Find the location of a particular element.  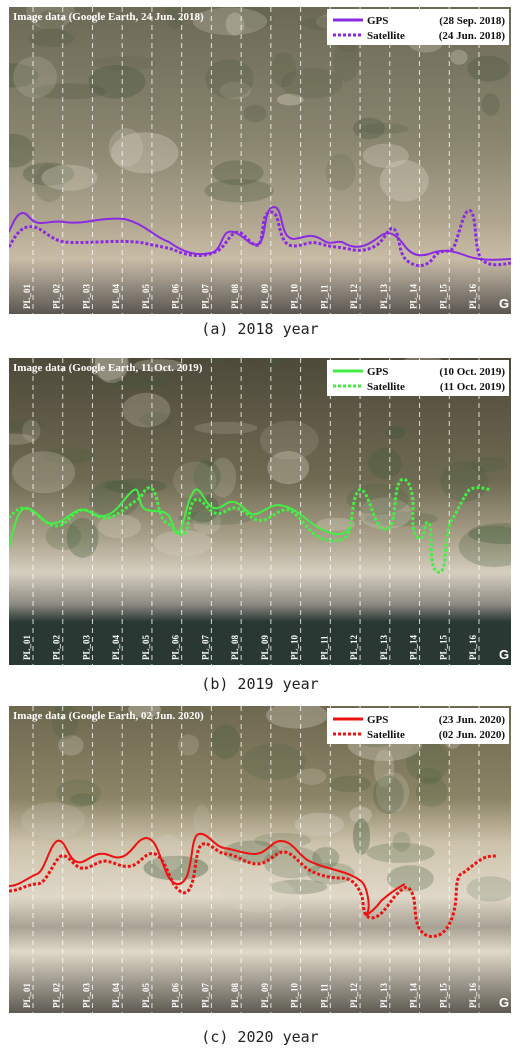

profile-label: PL_04 is located at coordinates (116, 296).